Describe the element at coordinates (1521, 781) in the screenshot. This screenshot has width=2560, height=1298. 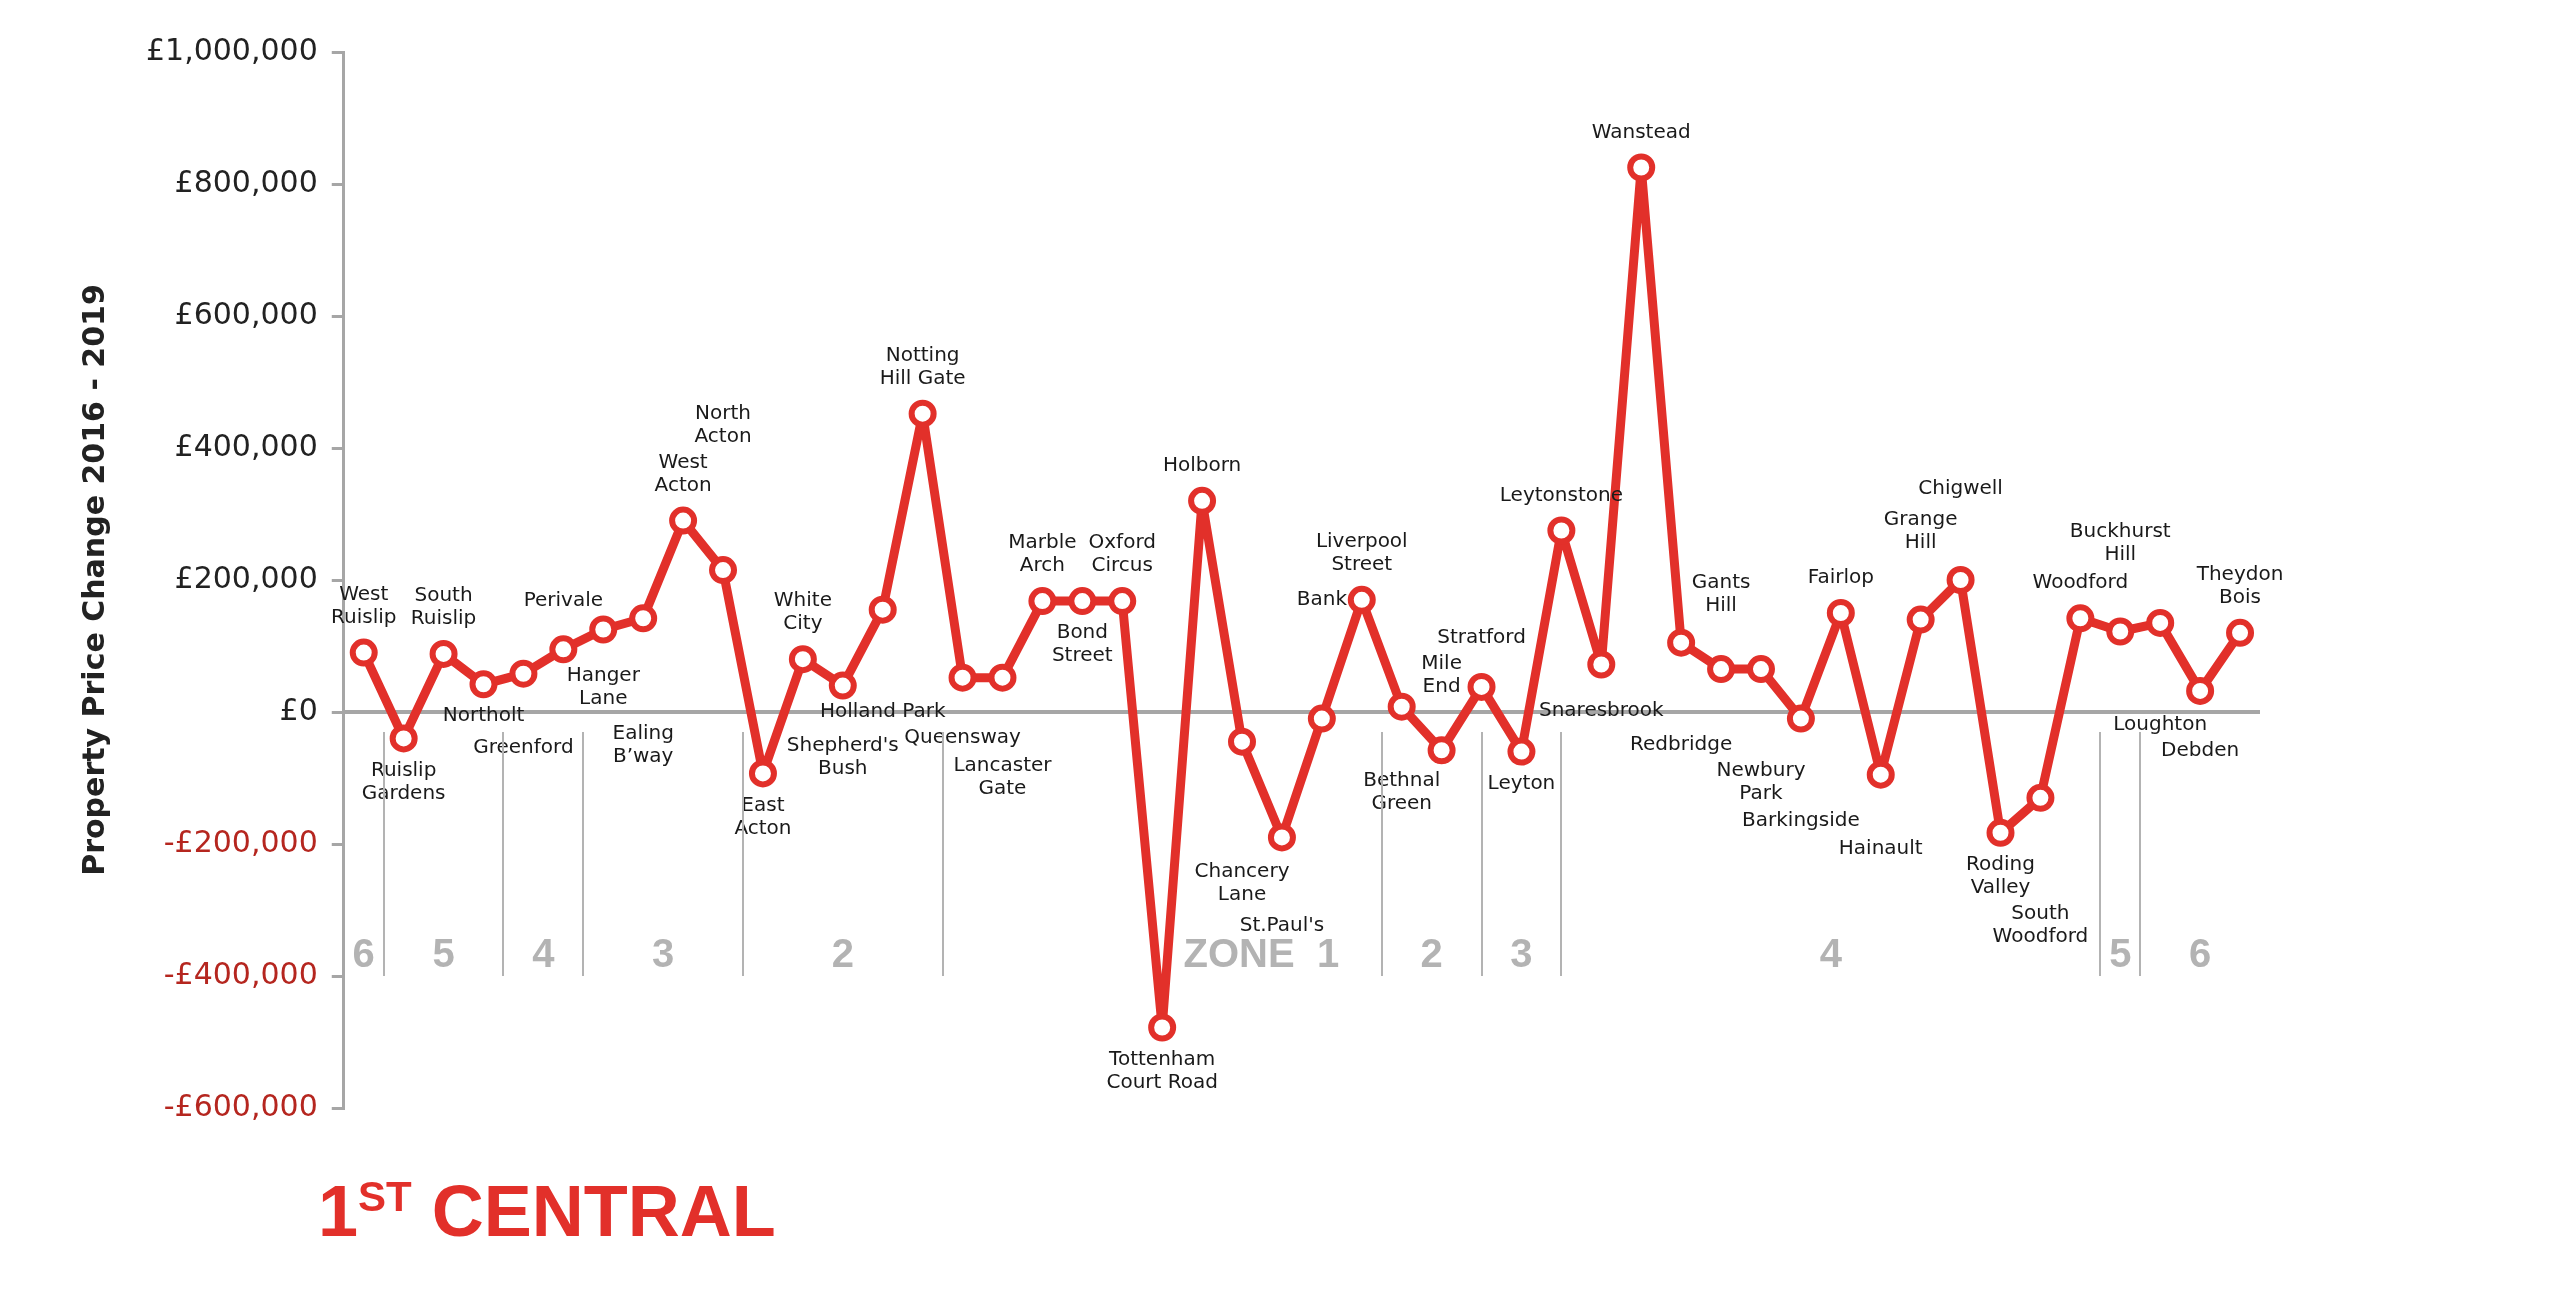
I see `x-tick-label: Leyton` at that location.